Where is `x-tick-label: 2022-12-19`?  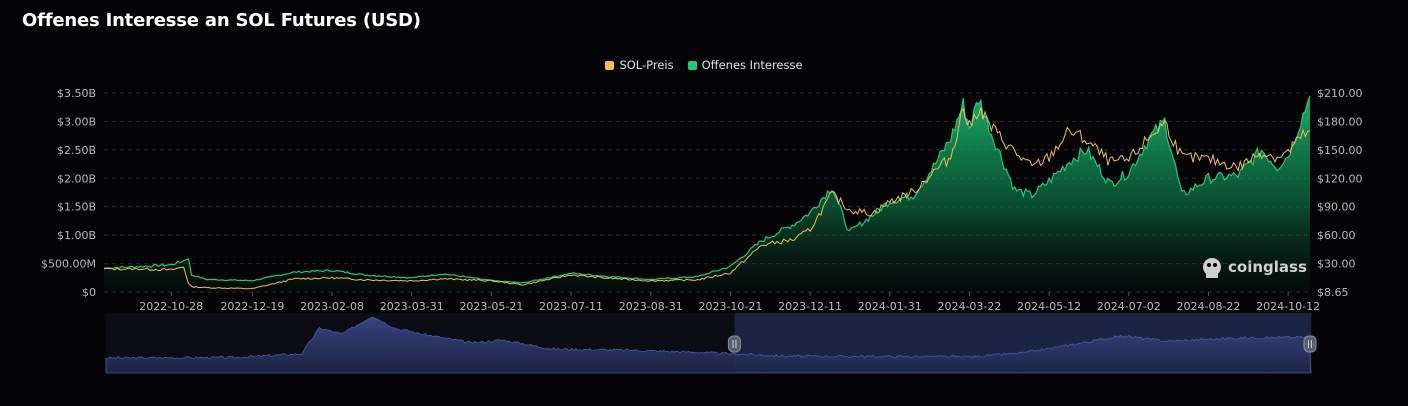
x-tick-label: 2022-12-19 is located at coordinates (252, 306).